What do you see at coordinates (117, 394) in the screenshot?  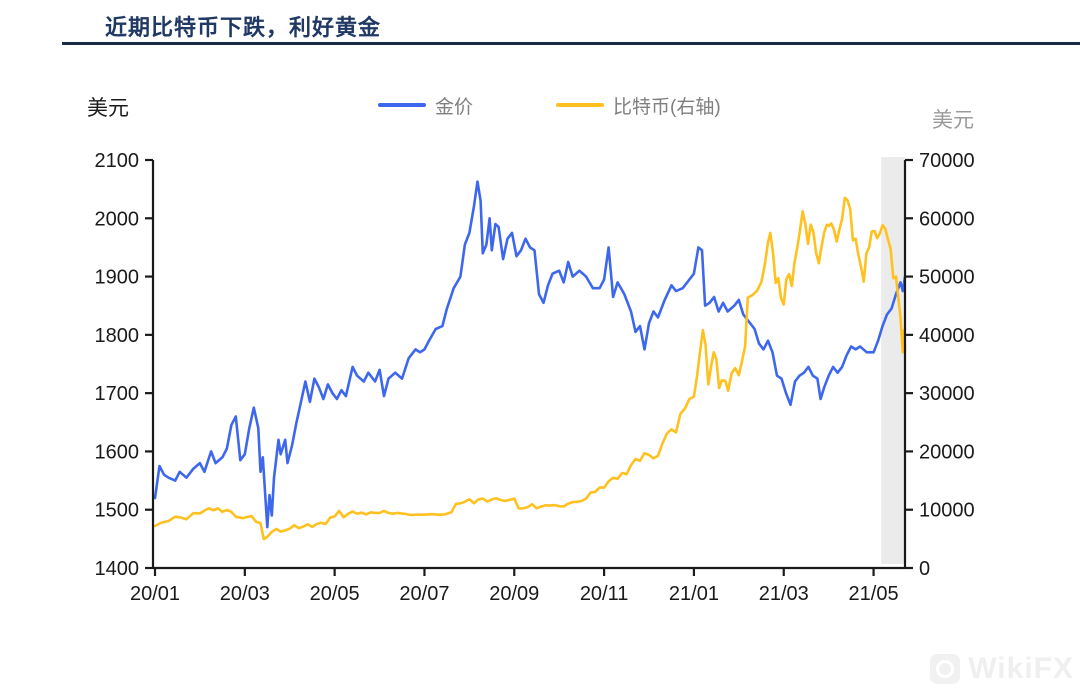 I see `y-axis-left-tick-label: 1700` at bounding box center [117, 394].